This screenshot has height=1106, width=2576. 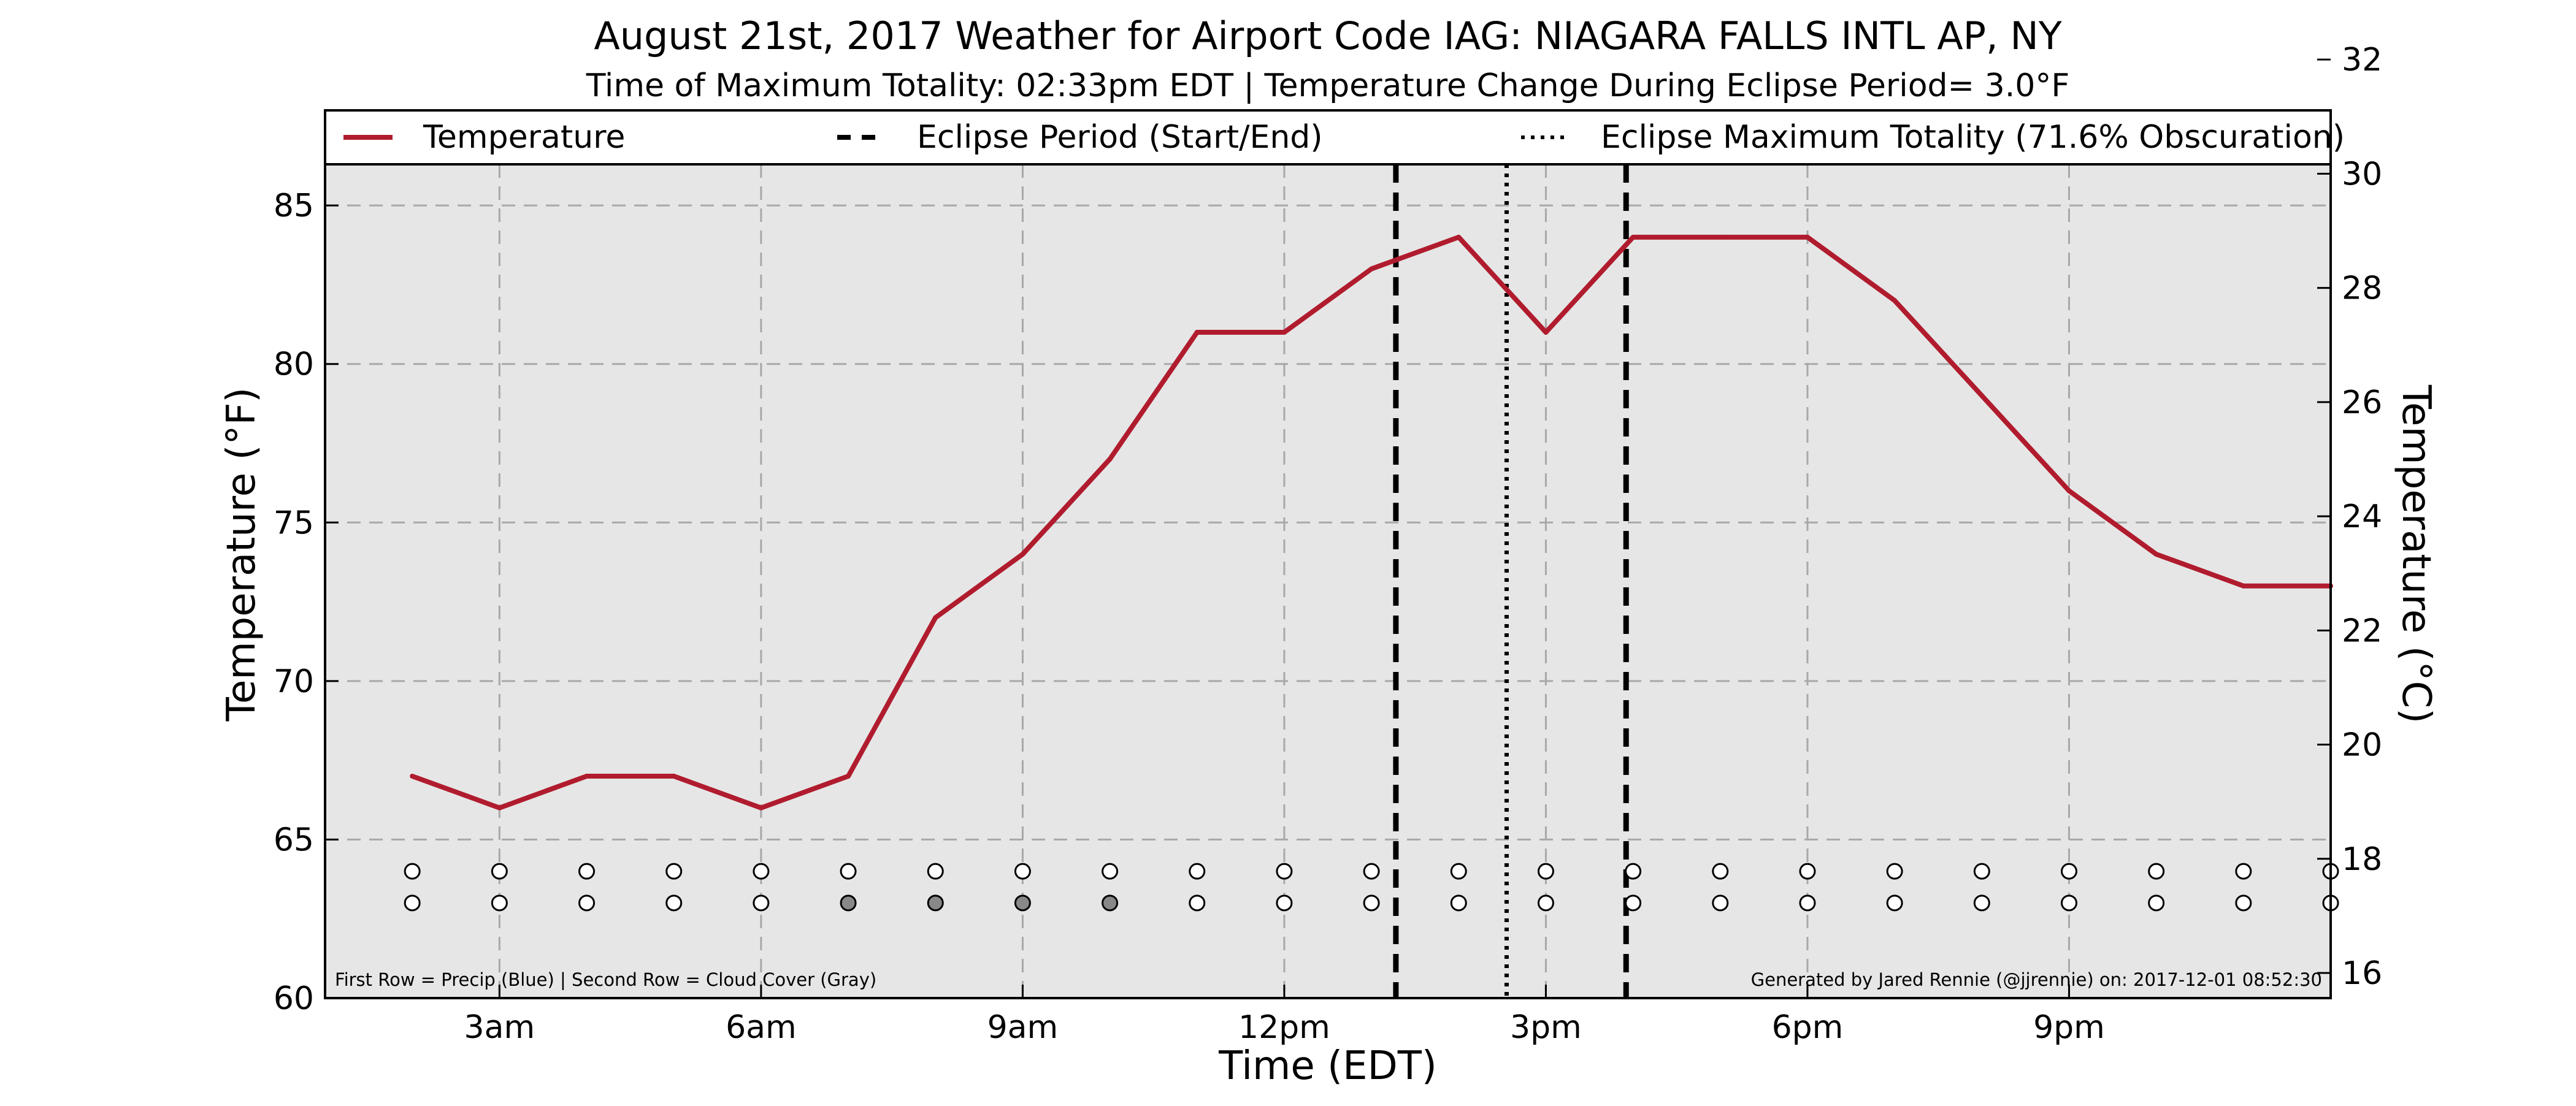 What do you see at coordinates (524, 137) in the screenshot?
I see `legend-label-0: Temperature` at bounding box center [524, 137].